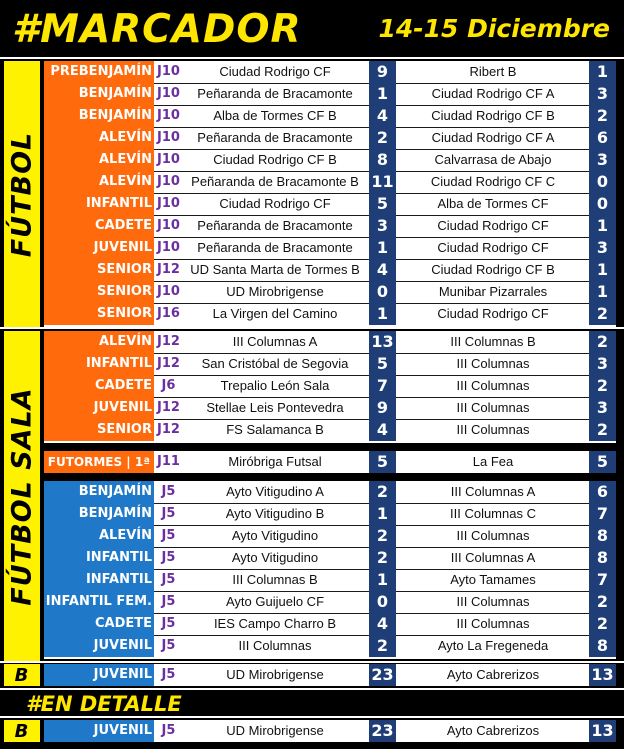 The image size is (624, 749). What do you see at coordinates (275, 385) in the screenshot?
I see `home-team: Trepalio León Sala` at bounding box center [275, 385].